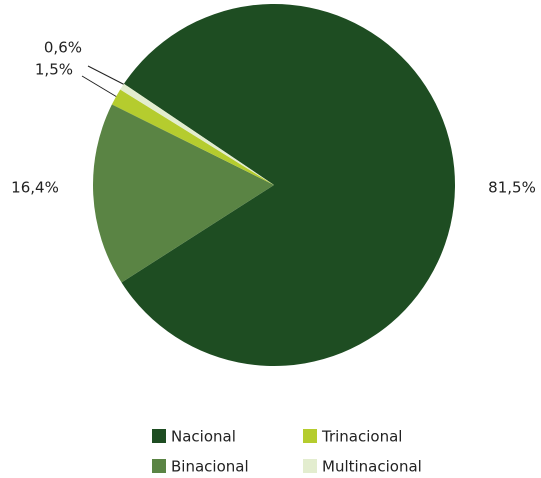 Image resolution: width=541 pixels, height=478 pixels. I want to click on slice-label: 81,5%, so click(512, 188).